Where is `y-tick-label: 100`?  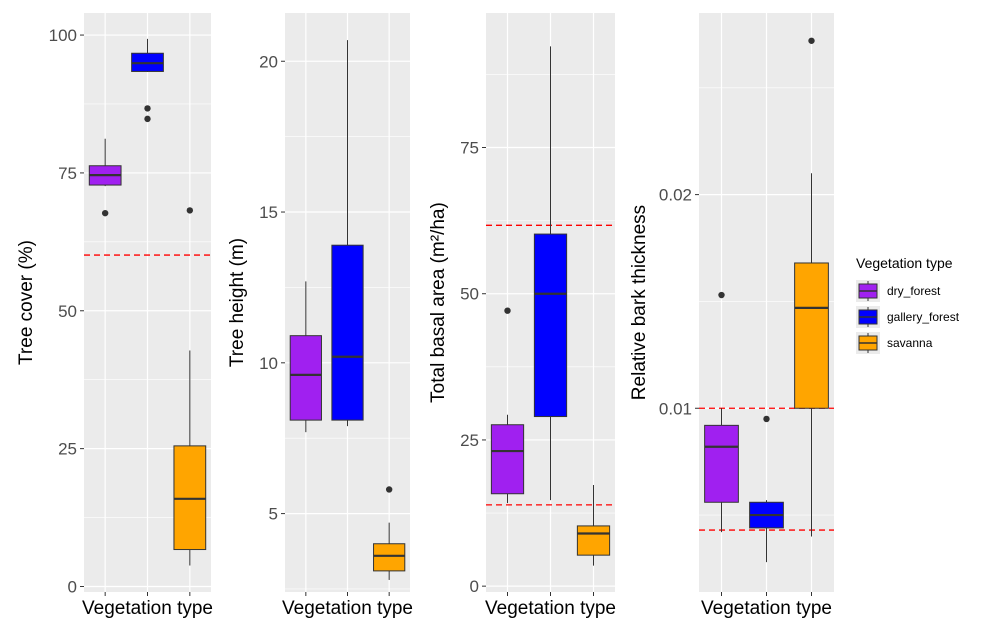 y-tick-label: 100 is located at coordinates (63, 35).